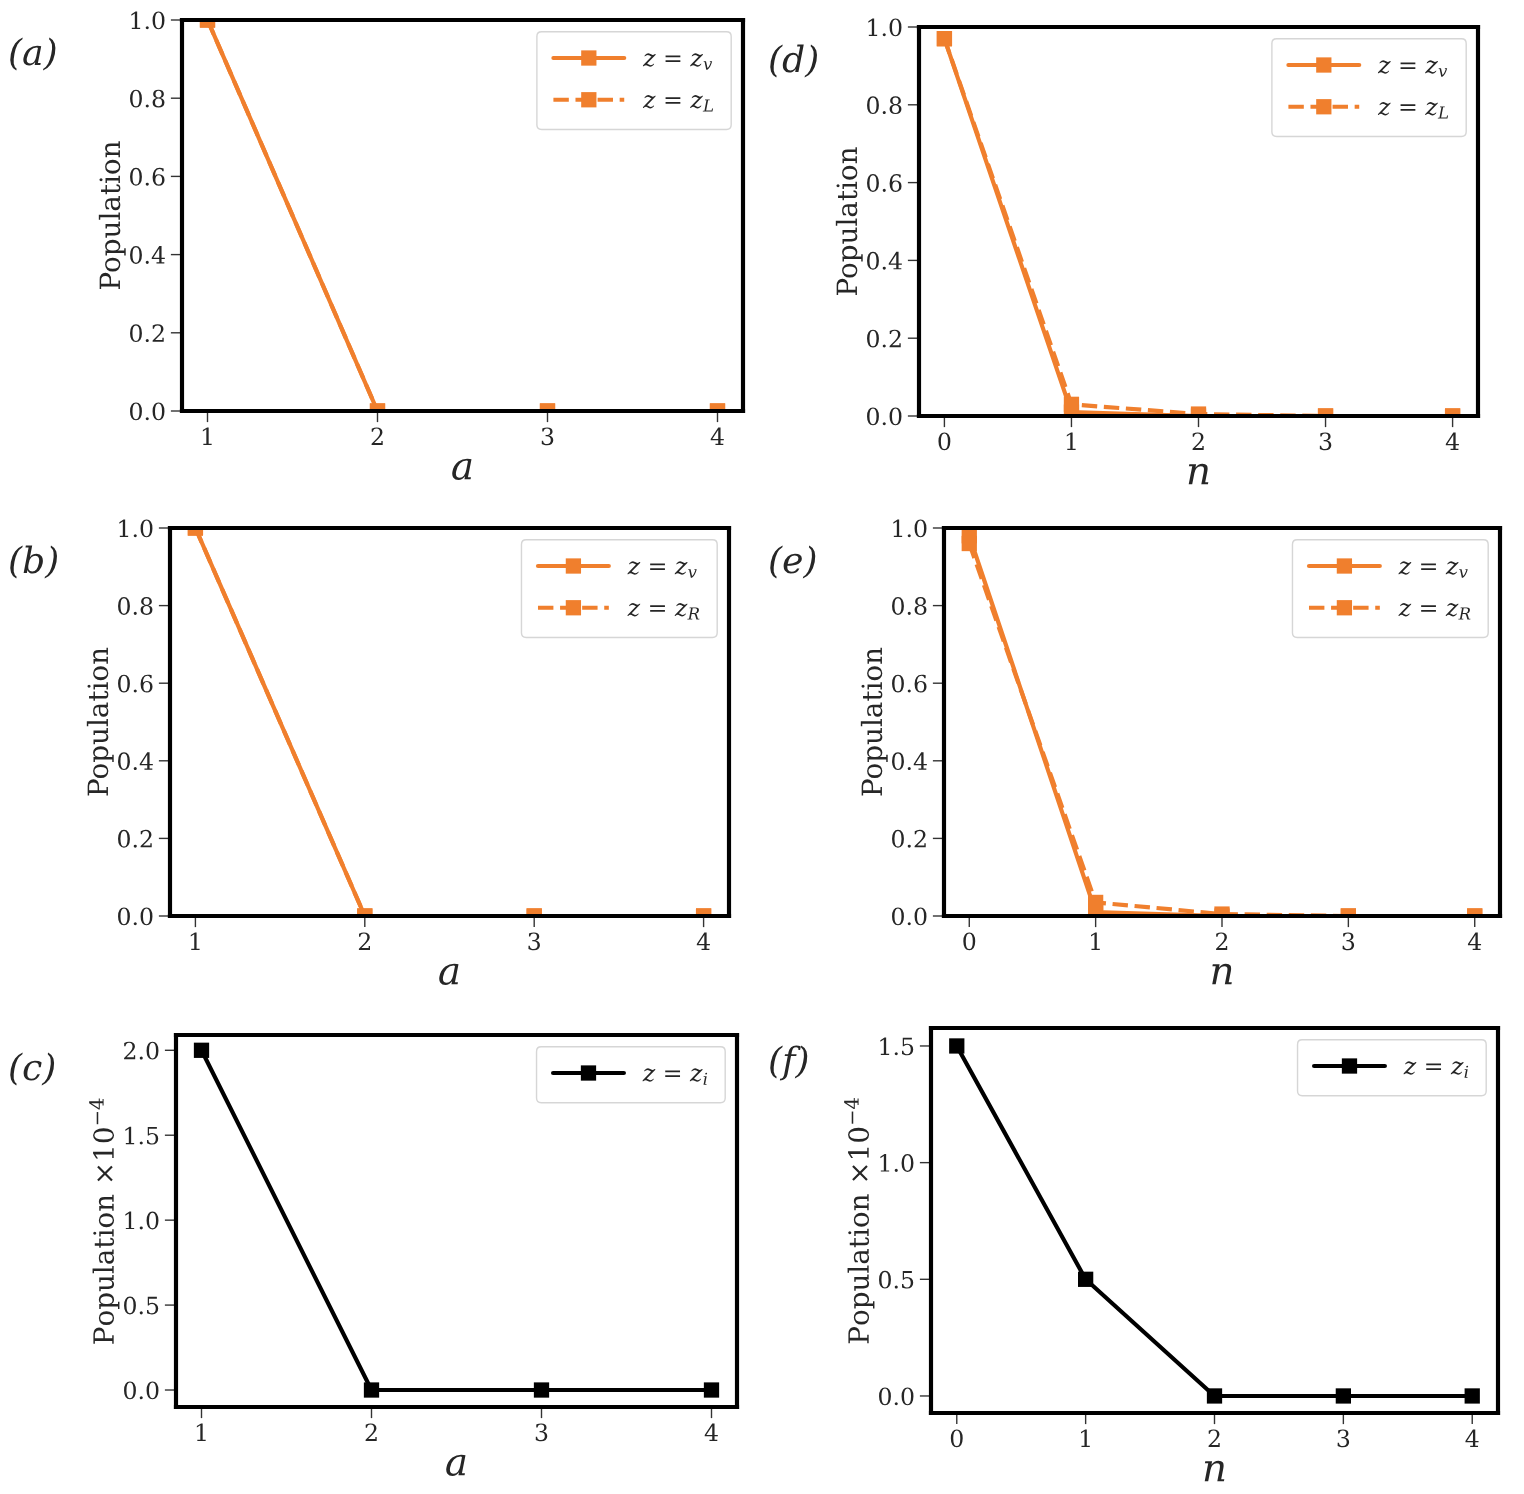  Describe the element at coordinates (794, 61) in the screenshot. I see `text: (d)` at that location.